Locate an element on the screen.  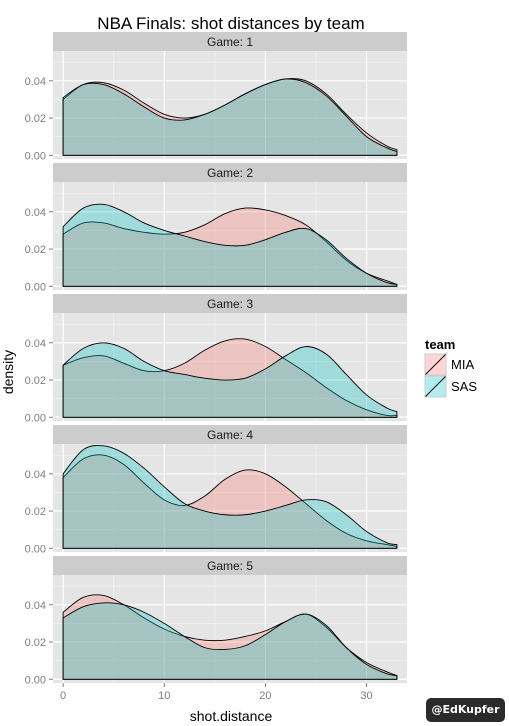
x-axis-label: shot.distance is located at coordinates (231, 716).